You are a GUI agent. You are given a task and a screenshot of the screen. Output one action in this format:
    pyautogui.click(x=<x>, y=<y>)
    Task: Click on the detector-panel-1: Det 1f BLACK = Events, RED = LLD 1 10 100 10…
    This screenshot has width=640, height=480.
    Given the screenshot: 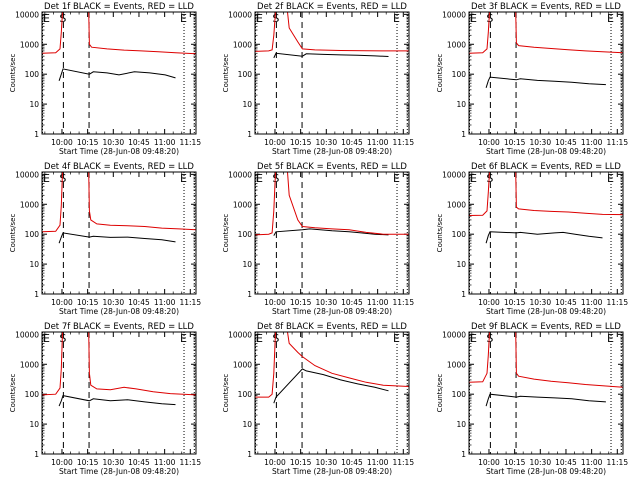 What is the action you would take?
    pyautogui.click(x=105, y=79)
    